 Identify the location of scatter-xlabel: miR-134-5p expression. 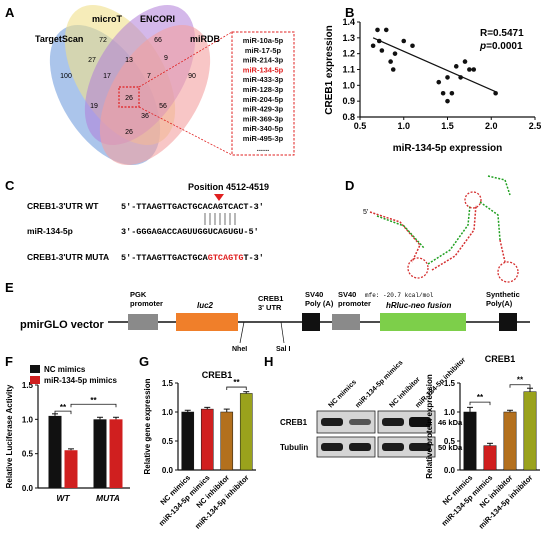
(448, 148).